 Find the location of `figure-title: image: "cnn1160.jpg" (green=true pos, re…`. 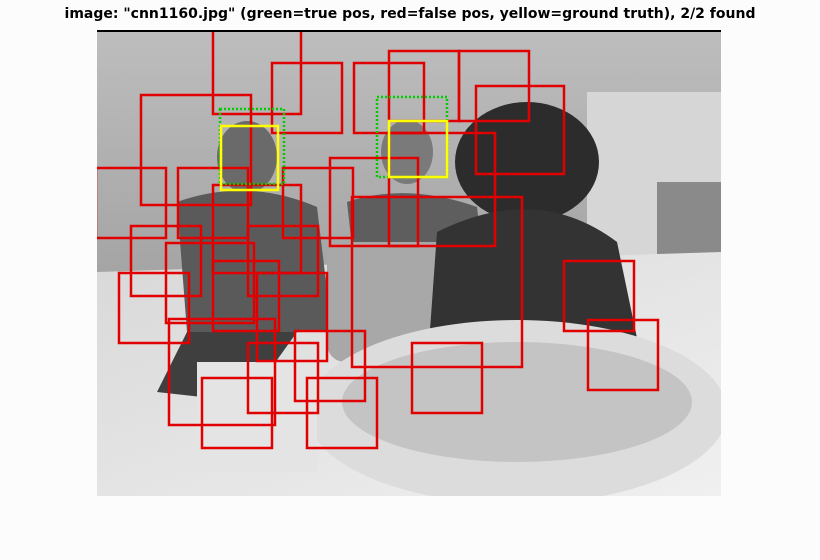

figure-title: image: "cnn1160.jpg" (green=true pos, re… is located at coordinates (410, 14).